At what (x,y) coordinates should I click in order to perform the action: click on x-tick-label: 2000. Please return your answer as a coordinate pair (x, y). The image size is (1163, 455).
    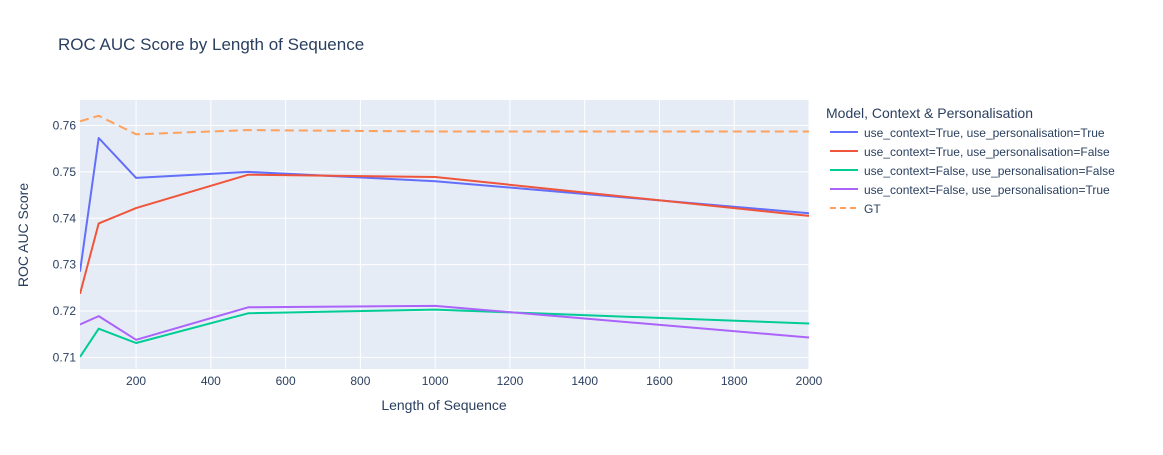
    Looking at the image, I should click on (809, 381).